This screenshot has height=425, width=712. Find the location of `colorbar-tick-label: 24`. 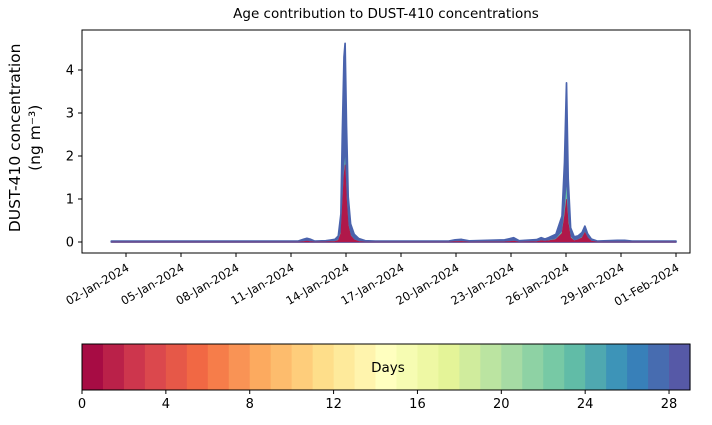

colorbar-tick-label: 24 is located at coordinates (585, 404).